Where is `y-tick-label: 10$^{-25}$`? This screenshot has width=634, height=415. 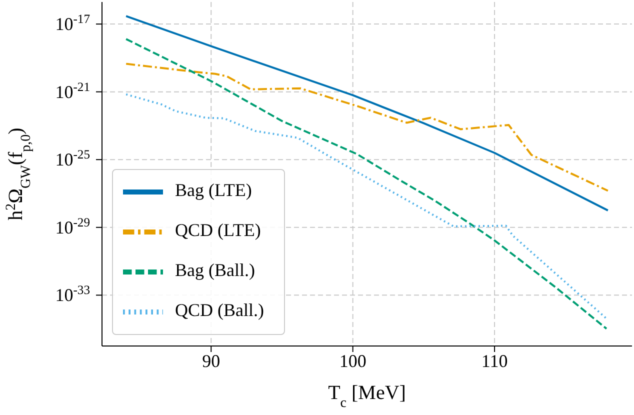
y-tick-label: 10$^{-25}$ is located at coordinates (72, 159).